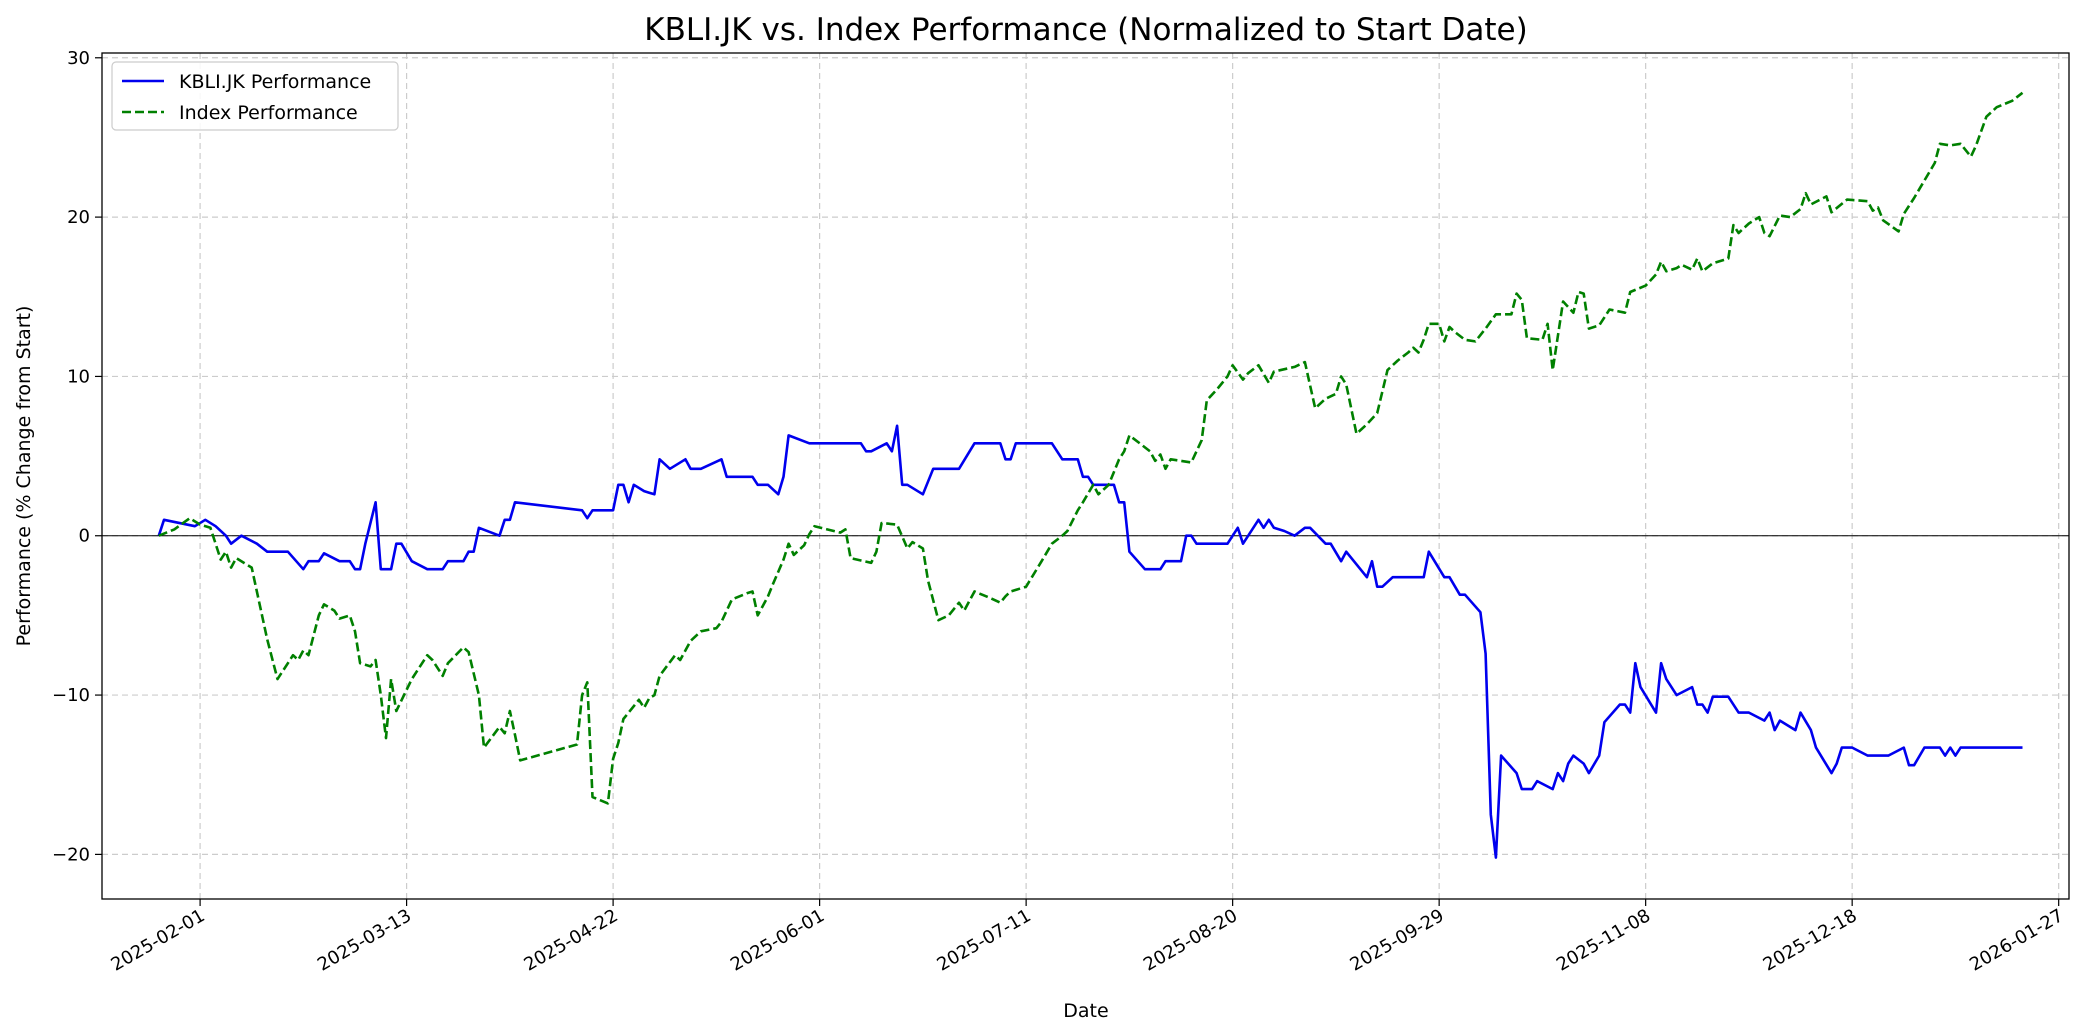 The width and height of the screenshot is (2084, 1035). Describe the element at coordinates (1085, 1011) in the screenshot. I see `x-axis-label: Date` at that location.